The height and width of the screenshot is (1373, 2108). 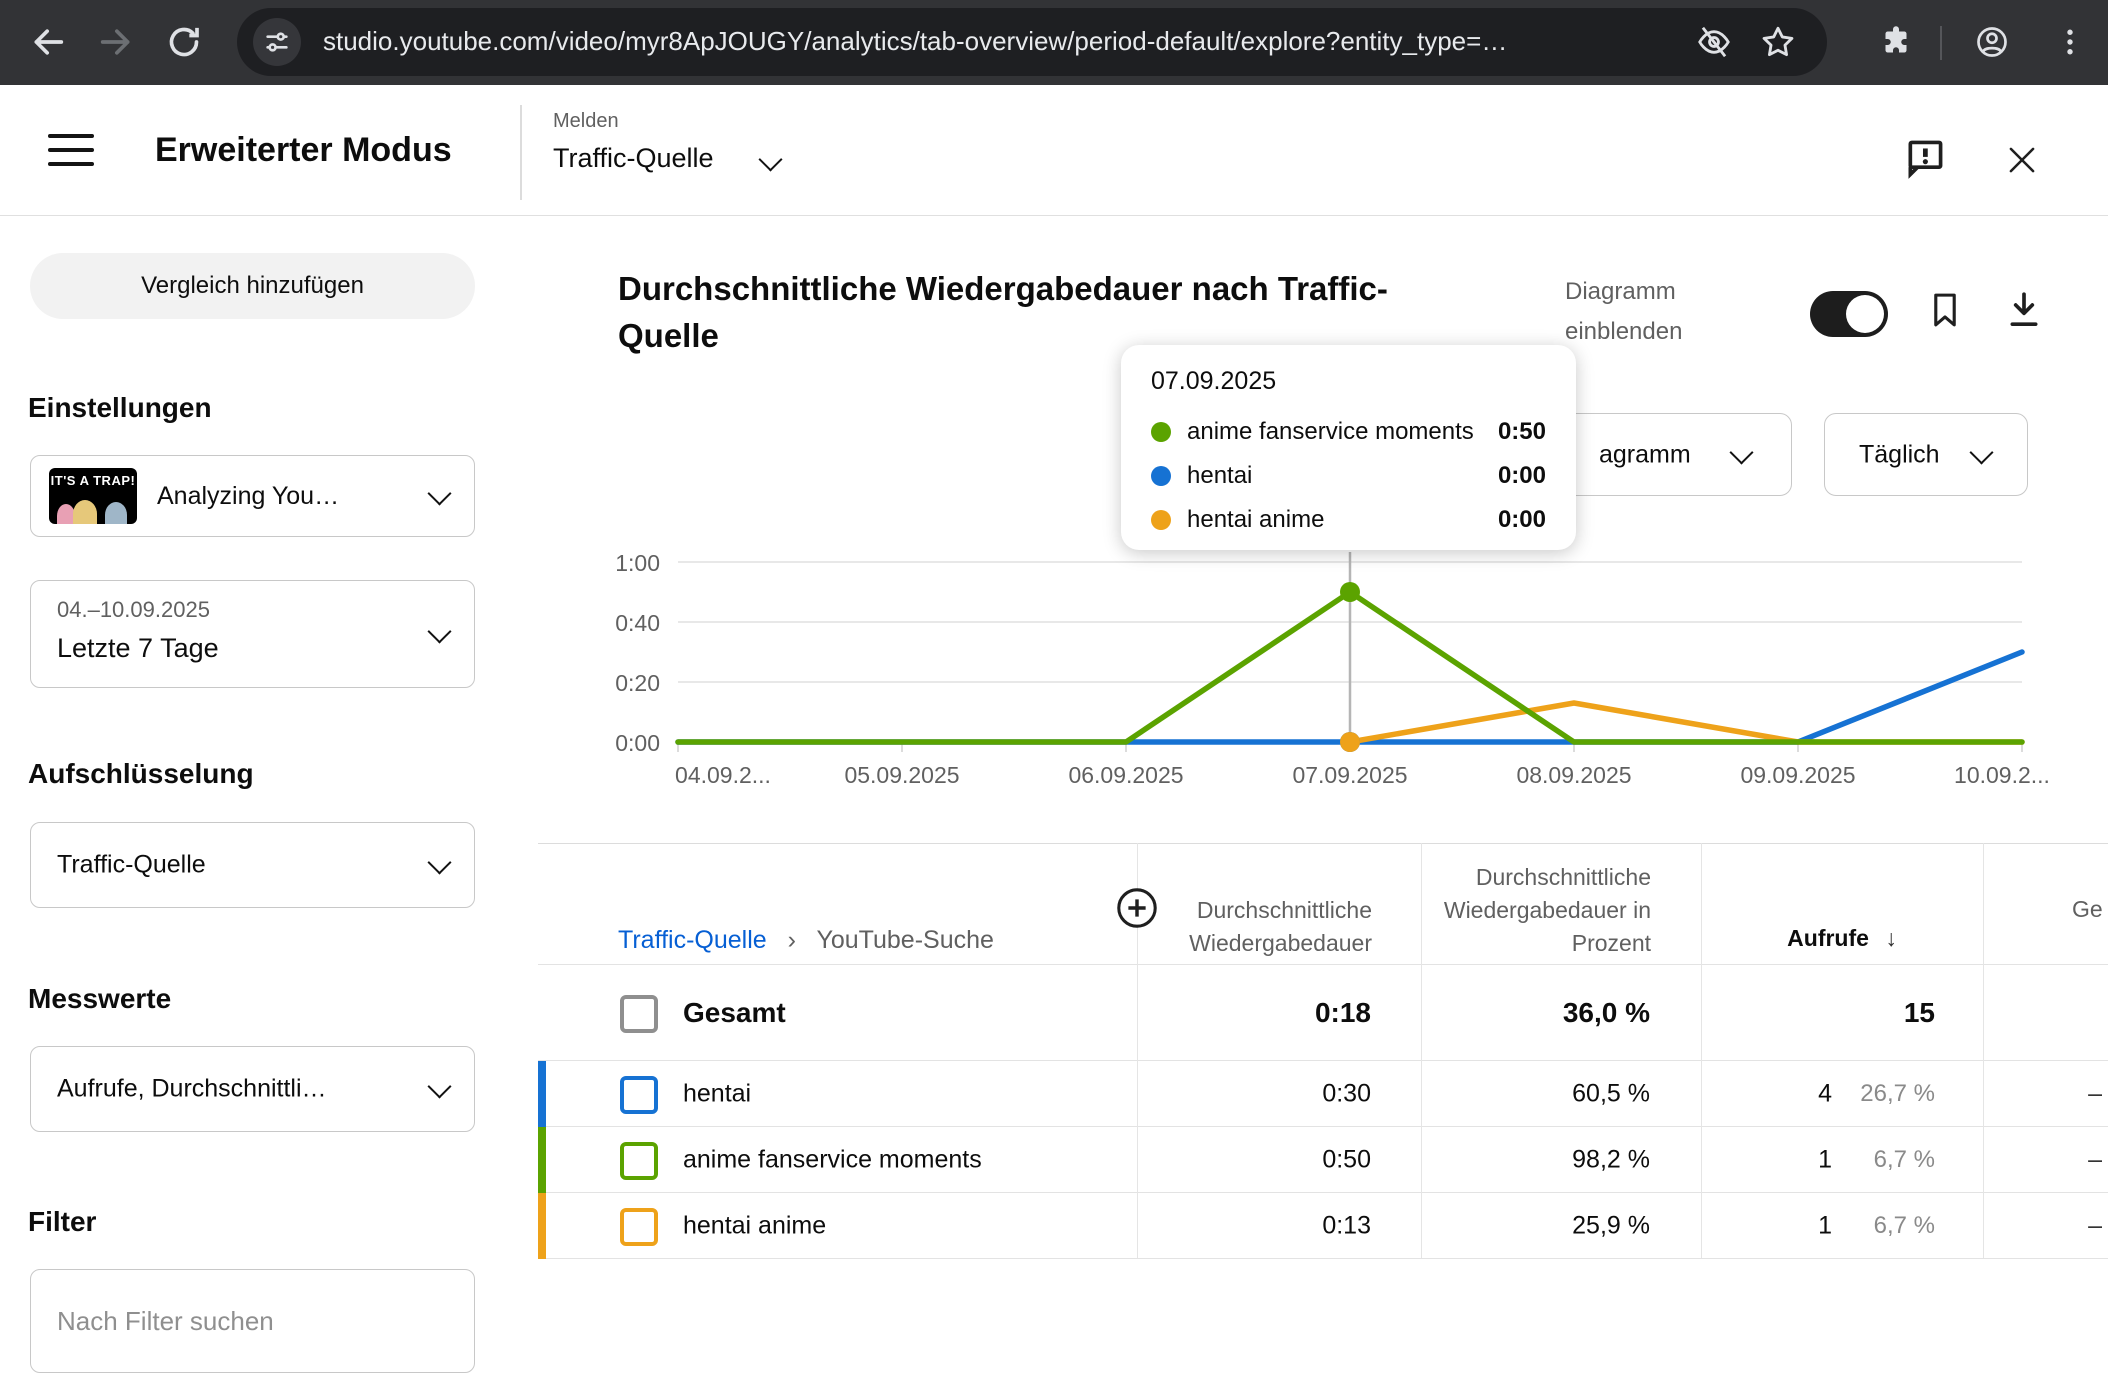 I want to click on column-header-views-label: Aufrufe, so click(x=1828, y=938).